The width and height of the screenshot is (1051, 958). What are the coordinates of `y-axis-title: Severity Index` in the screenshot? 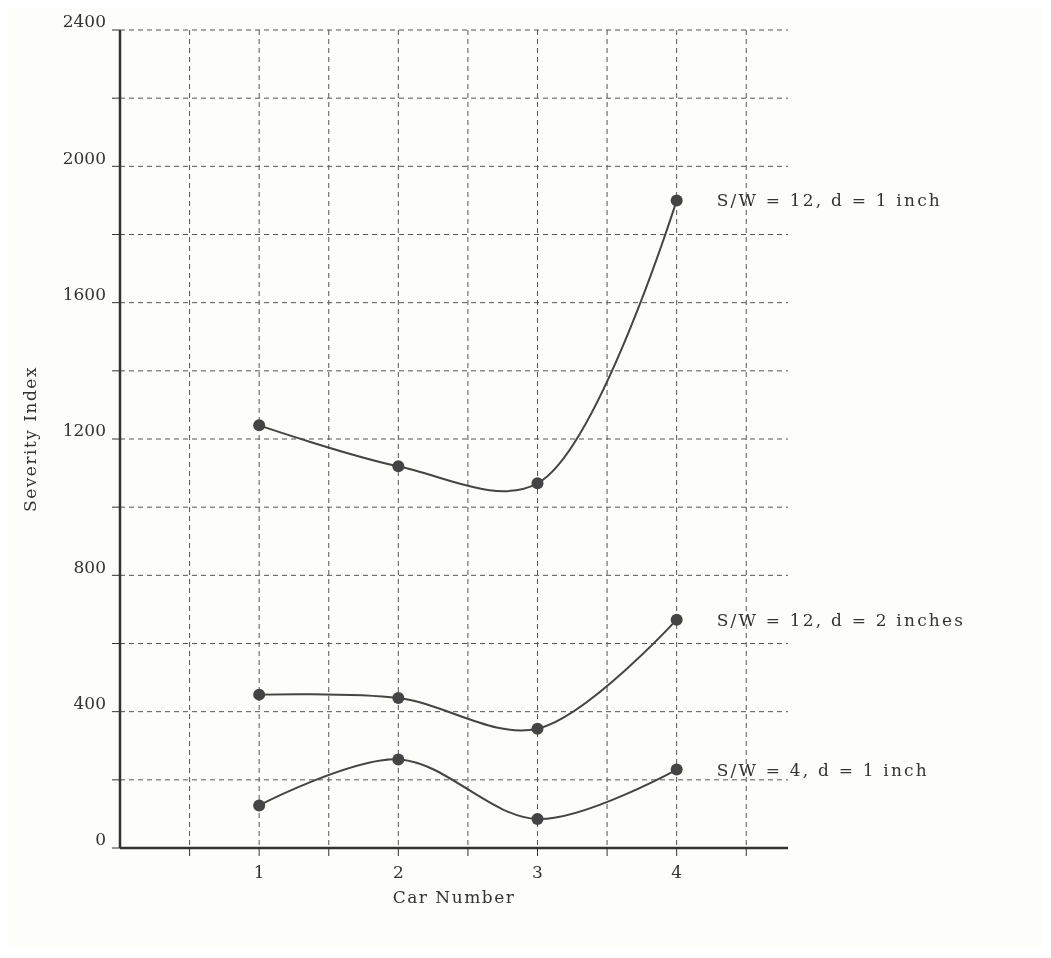 It's located at (30, 439).